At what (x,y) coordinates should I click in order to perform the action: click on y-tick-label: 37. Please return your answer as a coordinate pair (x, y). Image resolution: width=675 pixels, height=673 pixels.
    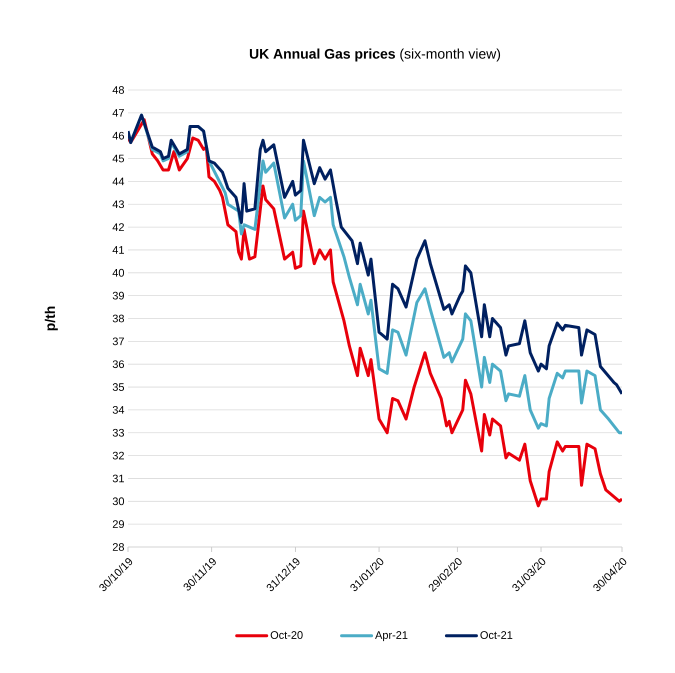
    Looking at the image, I should click on (118, 341).